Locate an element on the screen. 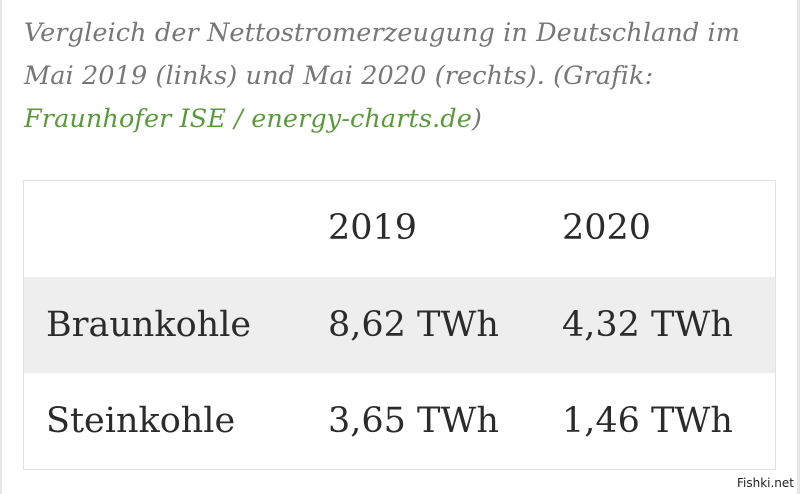 Image resolution: width=800 pixels, height=494 pixels. credit-link: Fraunhofer ISE / energy-charts.de is located at coordinates (248, 119).